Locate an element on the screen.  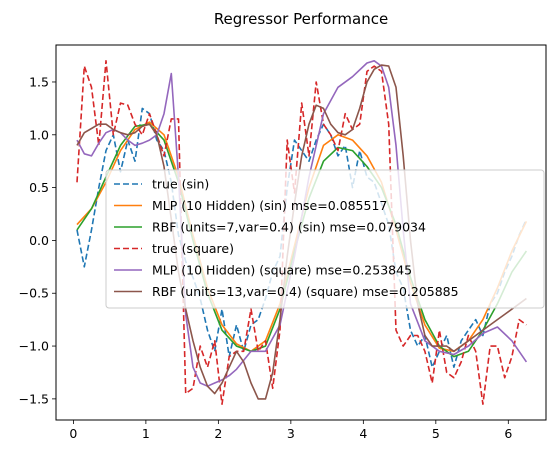
legend-label: true (square) is located at coordinates (193, 248).